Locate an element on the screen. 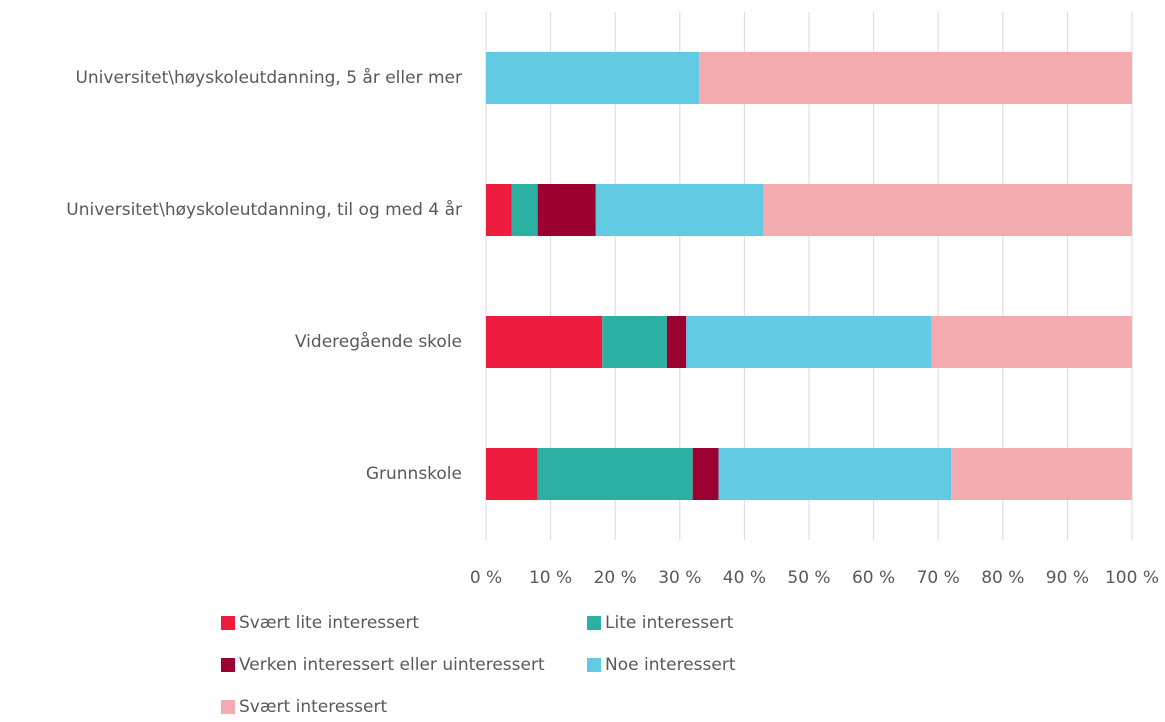 The image size is (1165, 722). x-tick-label: 0 % is located at coordinates (486, 578).